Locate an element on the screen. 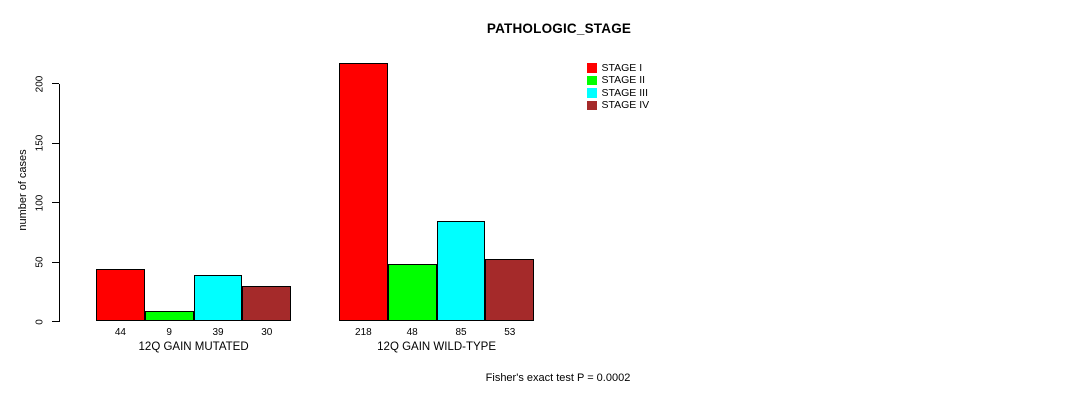  bar-value-label: 48 is located at coordinates (412, 332).